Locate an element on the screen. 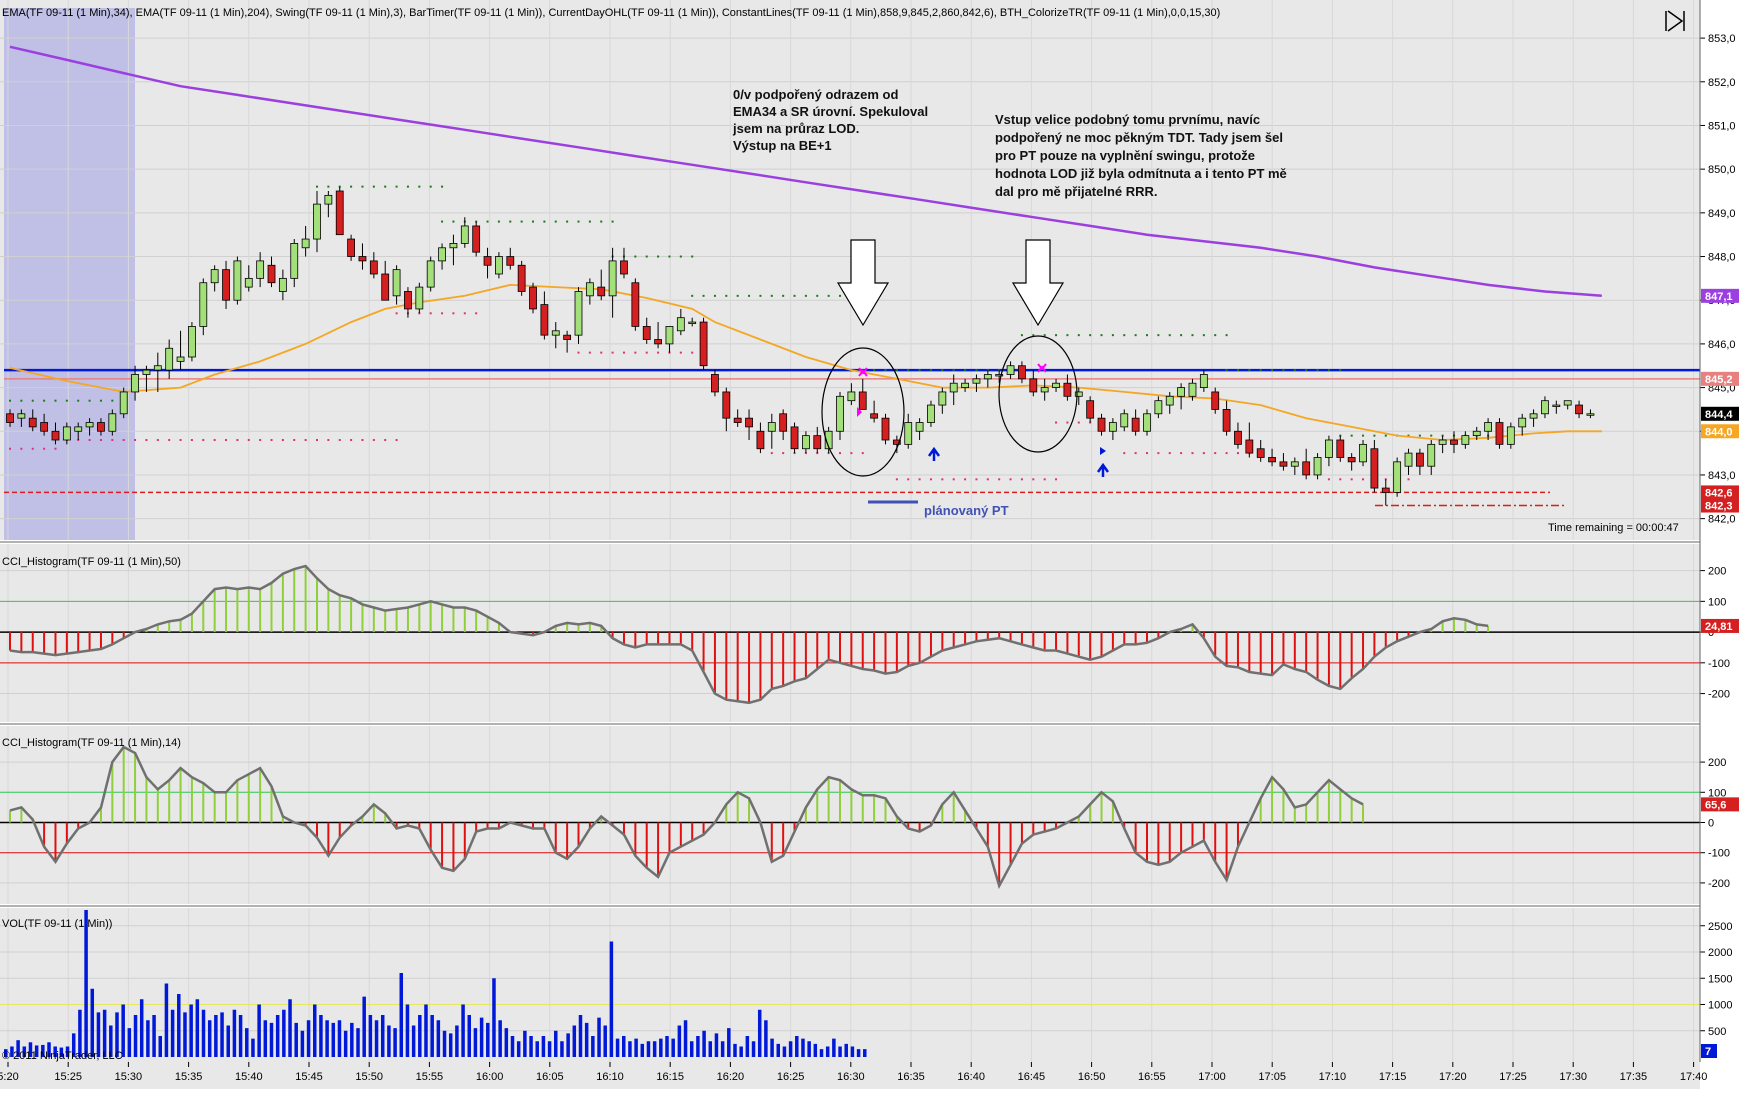  time-axis-bg is located at coordinates (876, 1075).